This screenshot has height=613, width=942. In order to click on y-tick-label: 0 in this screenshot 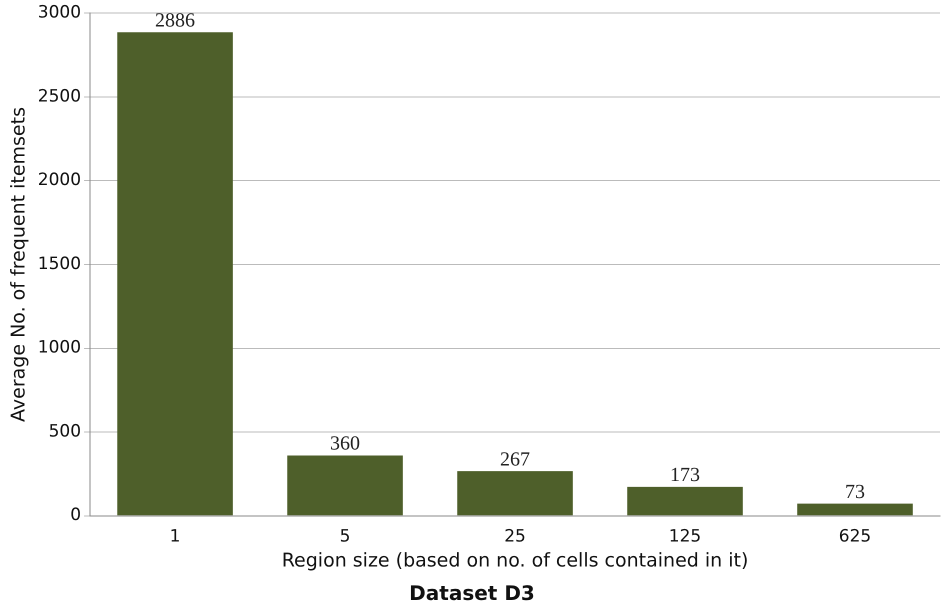, I will do `click(76, 515)`.